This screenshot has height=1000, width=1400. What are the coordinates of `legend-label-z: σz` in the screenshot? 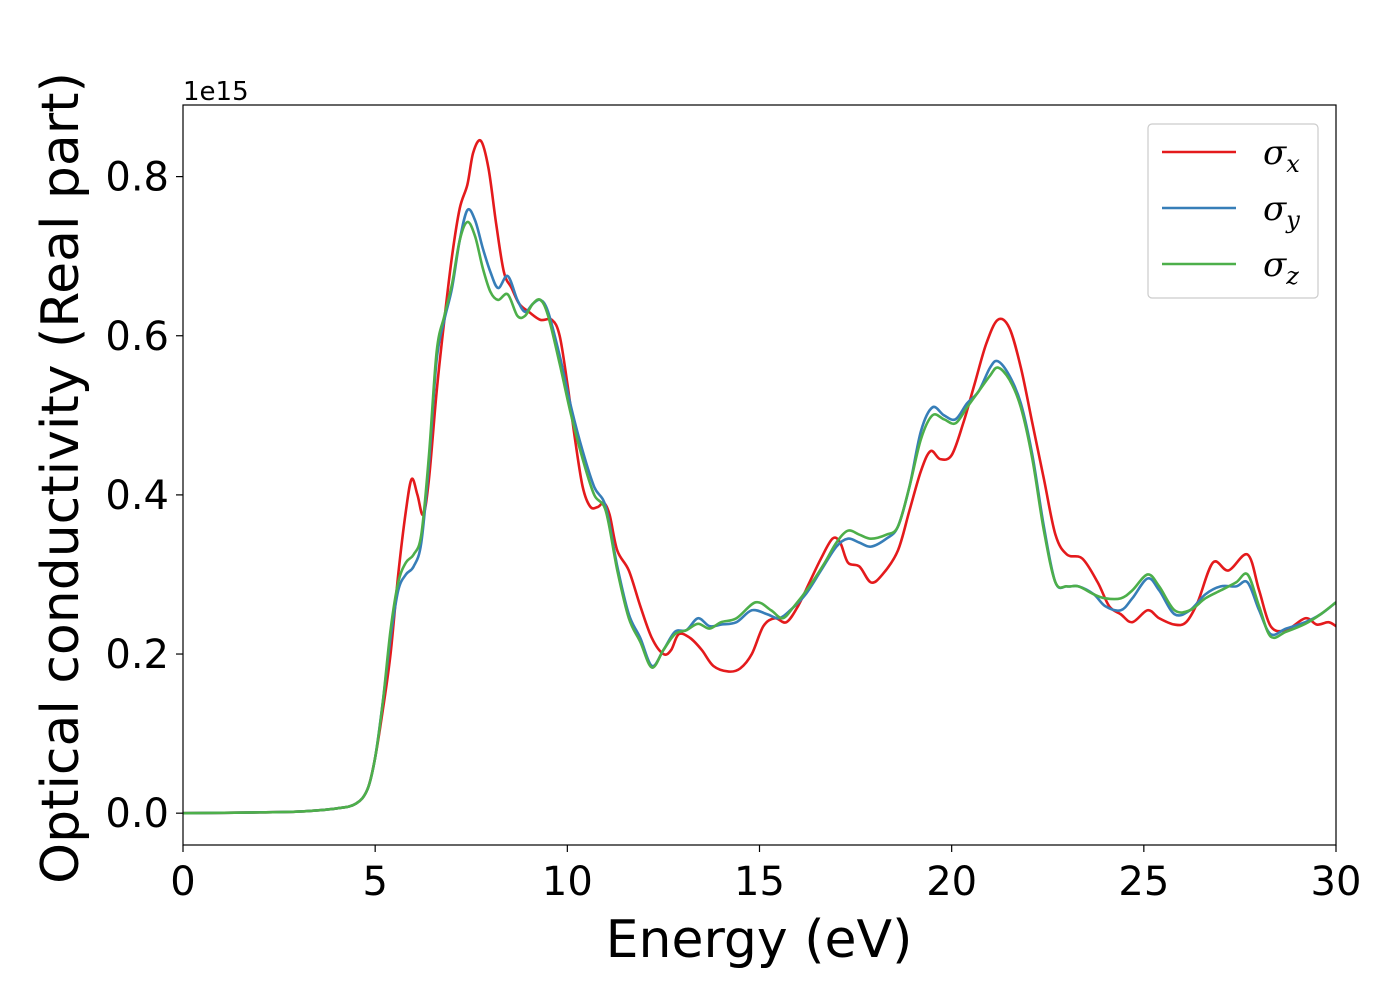 It's located at (1281, 267).